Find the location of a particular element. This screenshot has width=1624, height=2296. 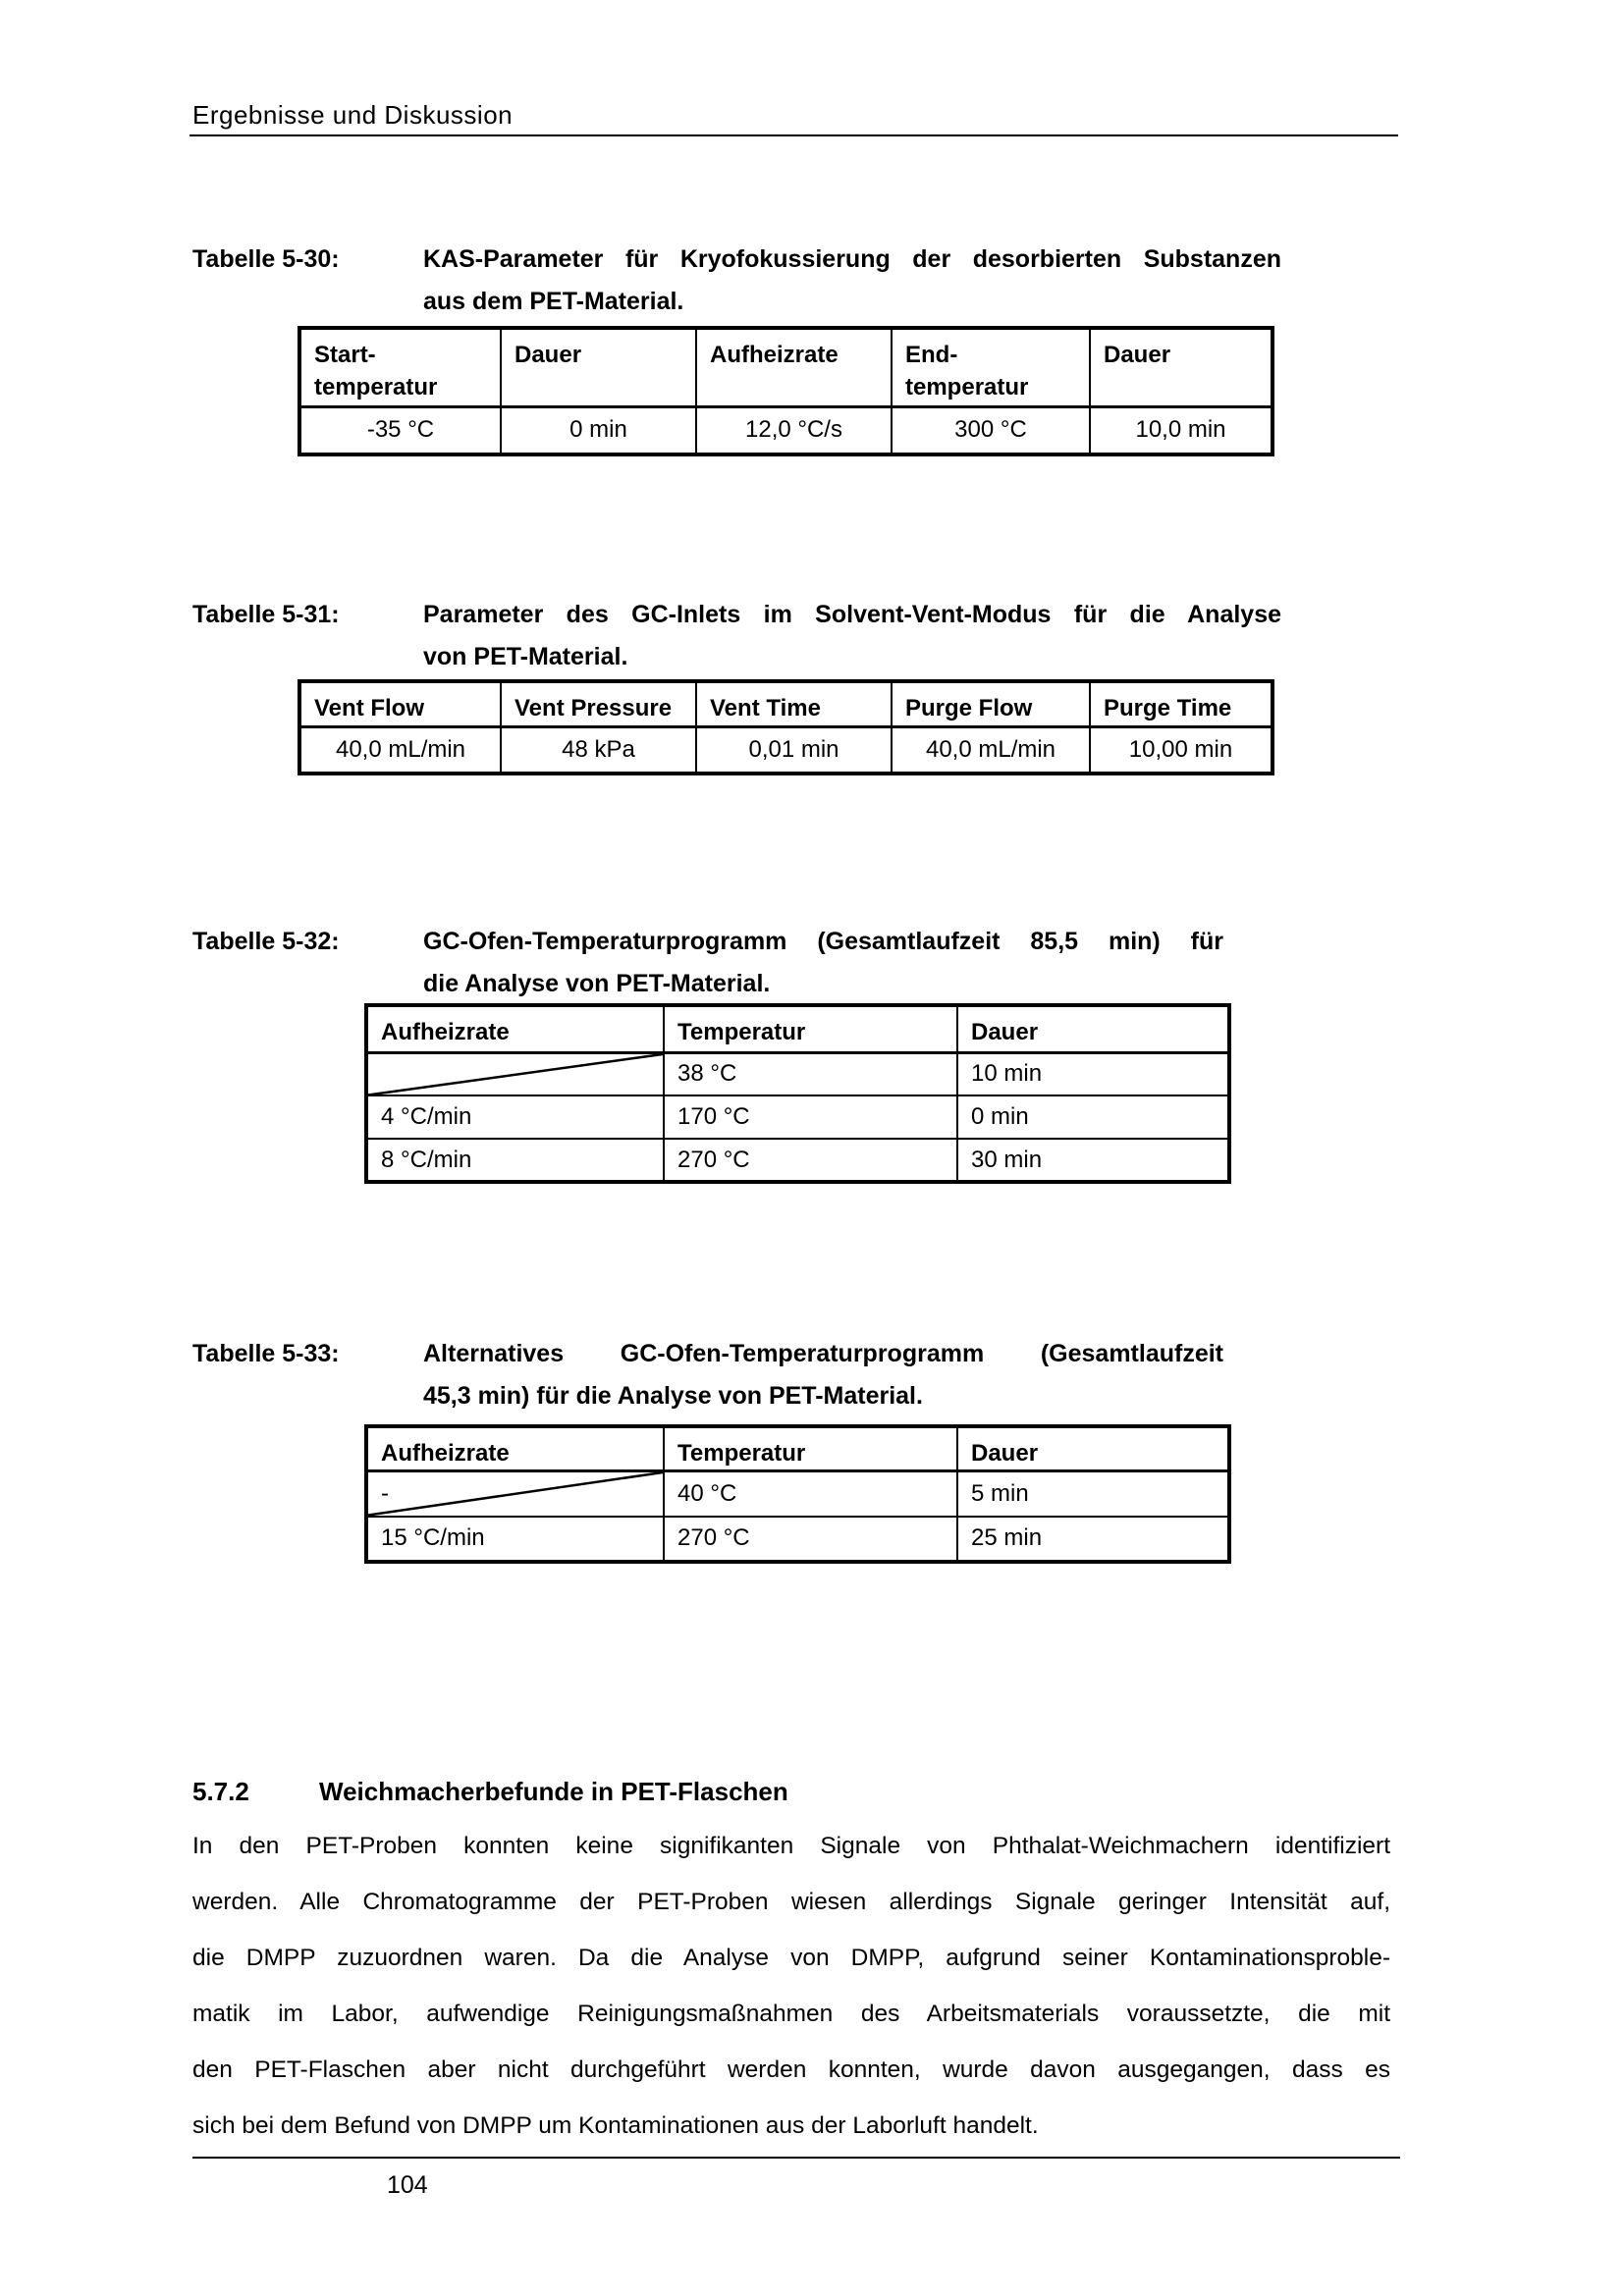

table-cell: 40 °C is located at coordinates (810, 1493).